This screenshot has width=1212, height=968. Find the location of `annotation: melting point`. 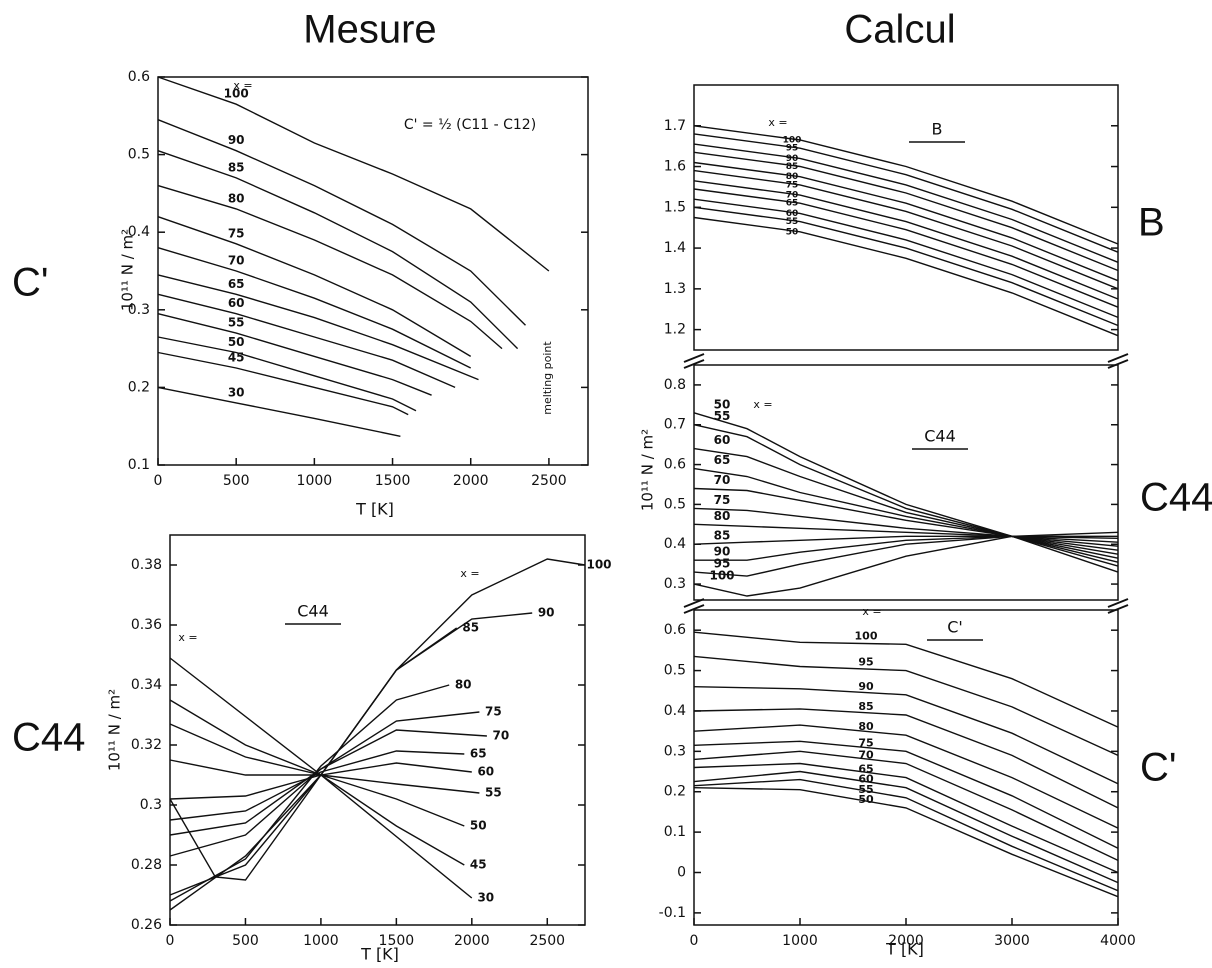

annotation: melting point is located at coordinates (547, 378).